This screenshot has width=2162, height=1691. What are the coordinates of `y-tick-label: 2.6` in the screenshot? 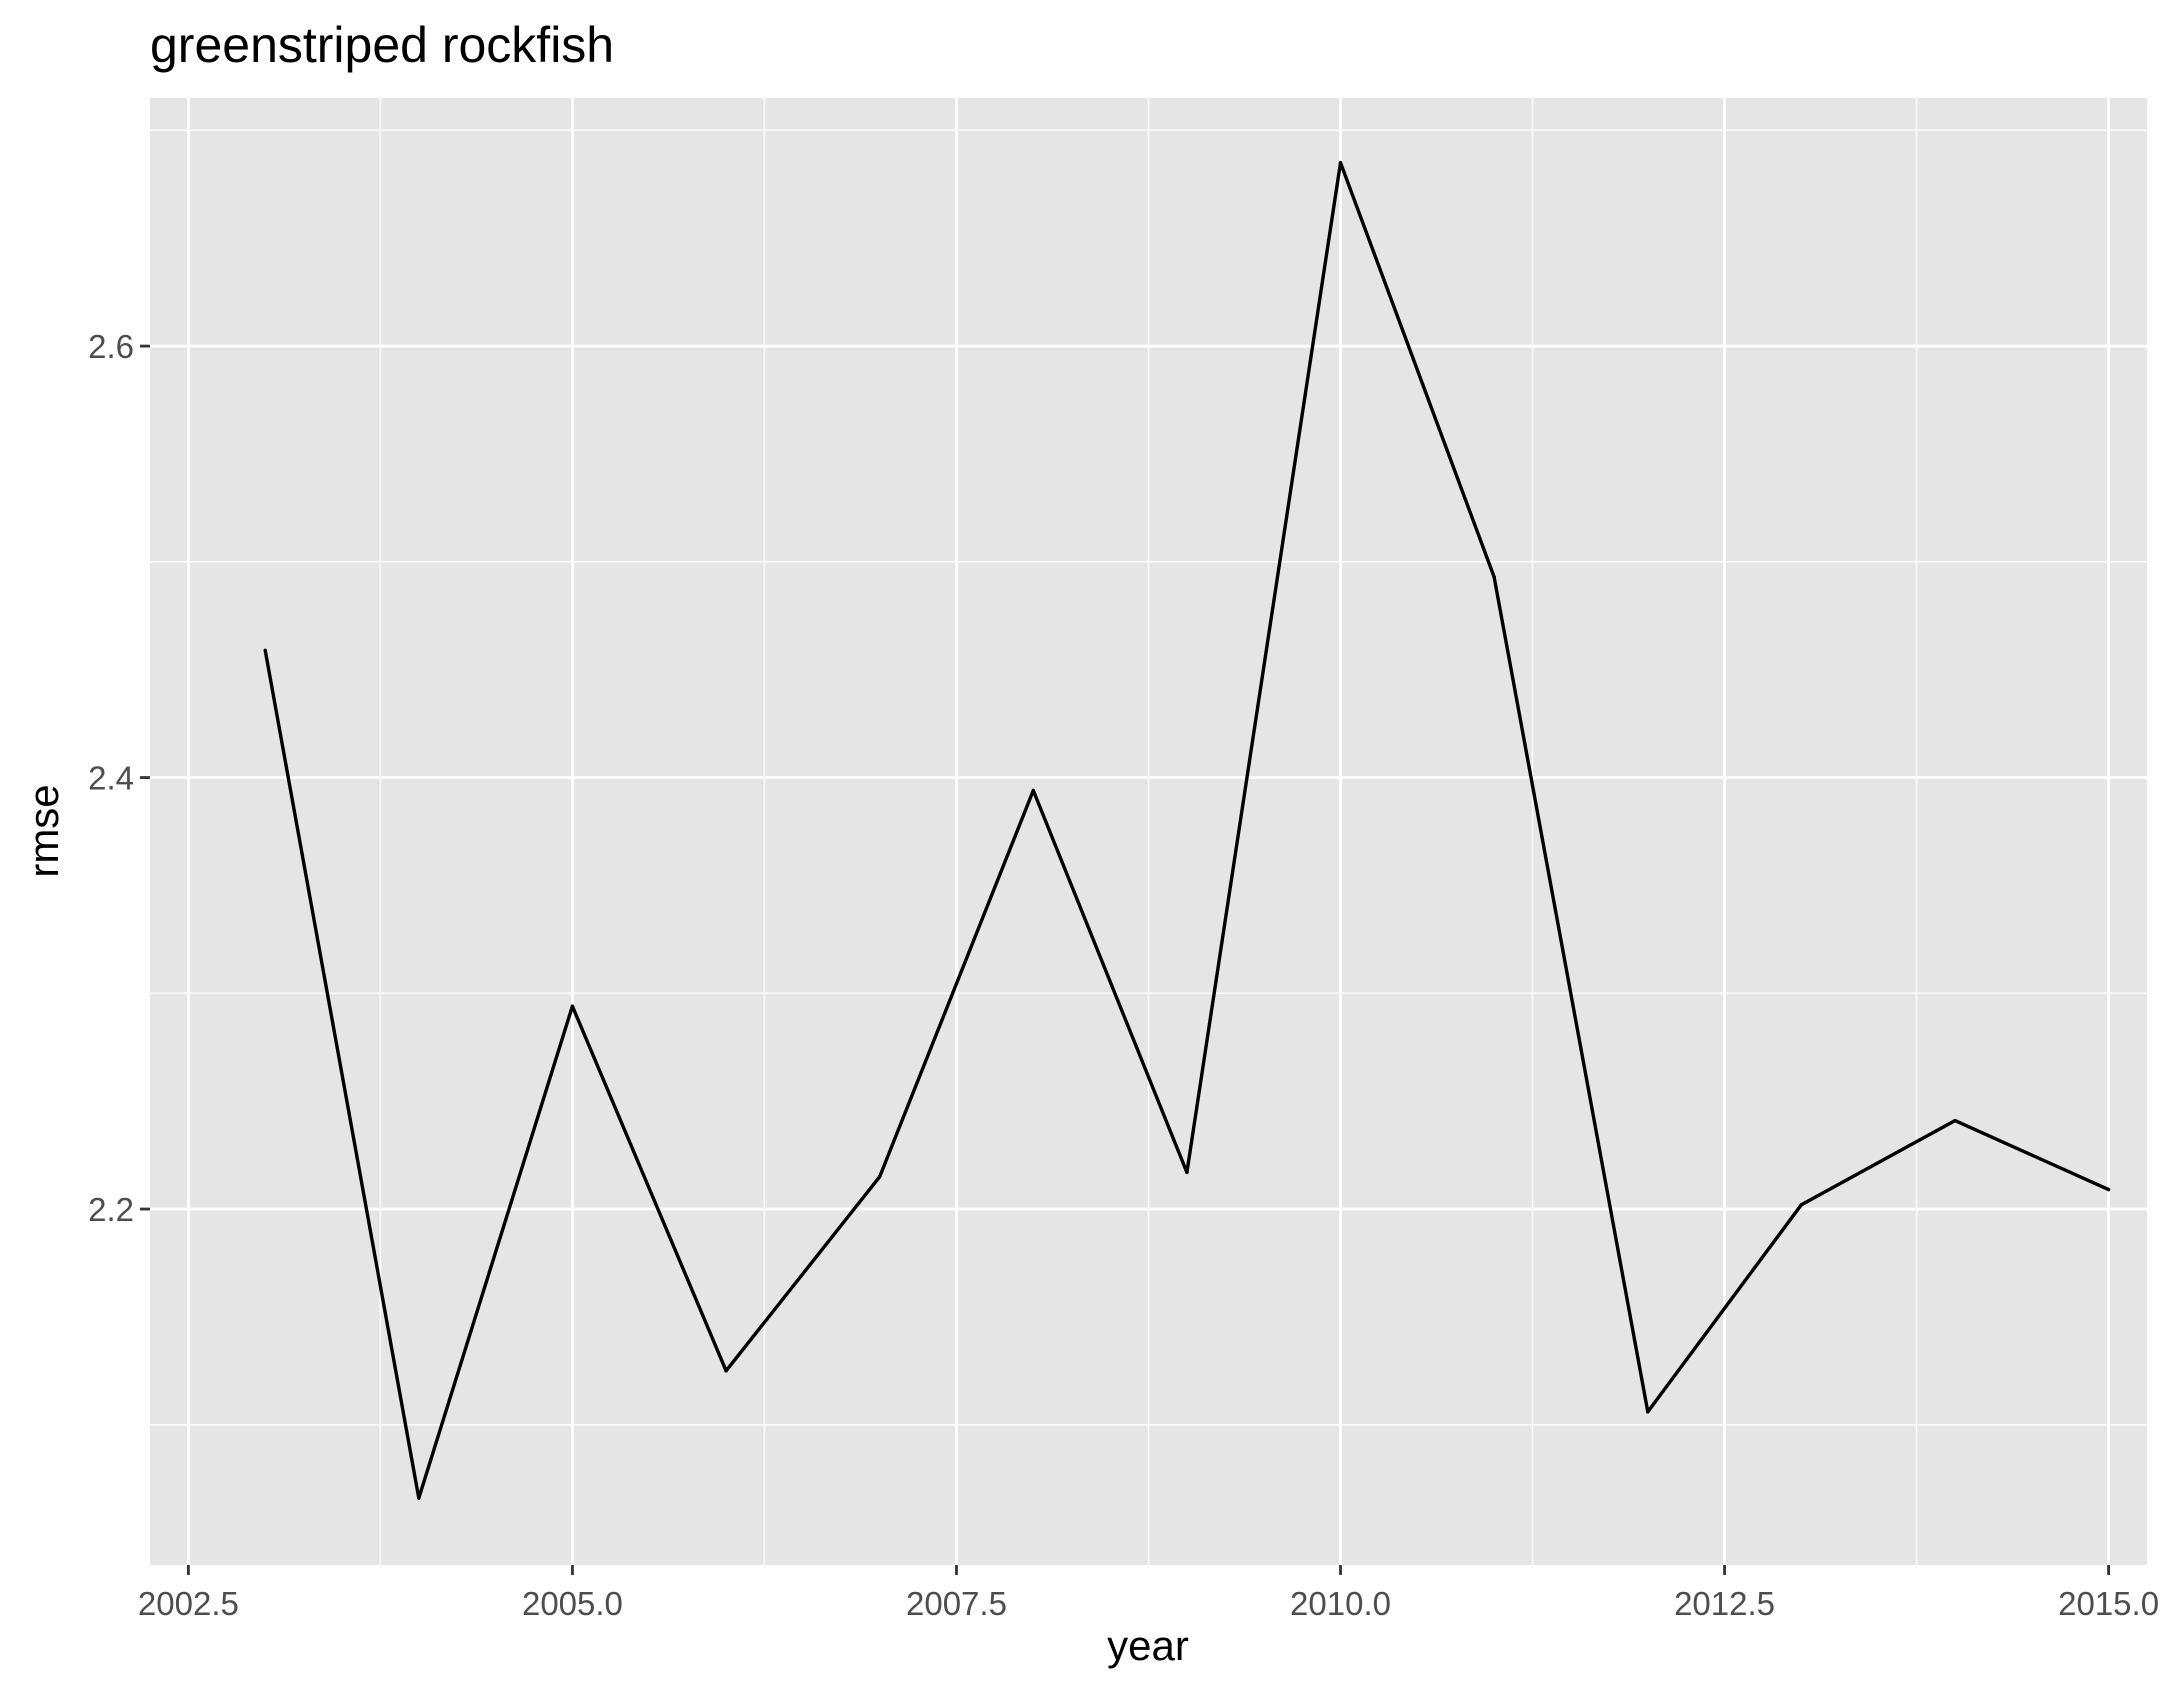 It's located at (111, 346).